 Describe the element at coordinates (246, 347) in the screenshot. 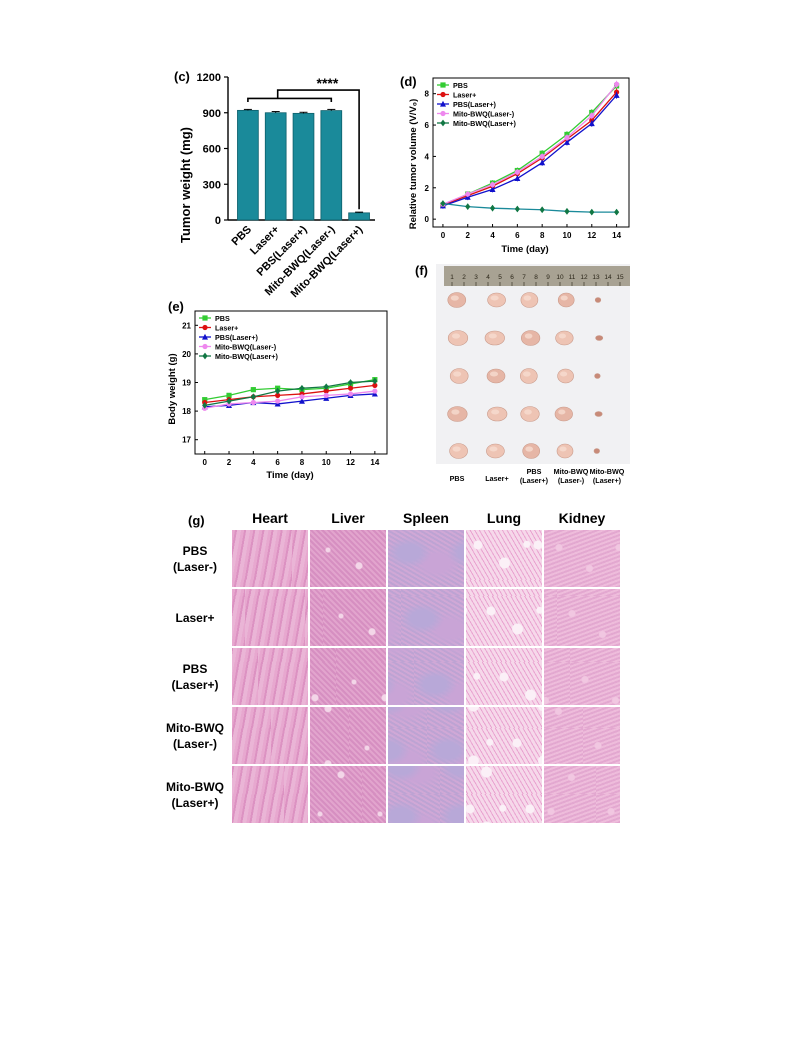

I see `e-plot-legend-label: Mito-BWQ(Laser-)` at that location.